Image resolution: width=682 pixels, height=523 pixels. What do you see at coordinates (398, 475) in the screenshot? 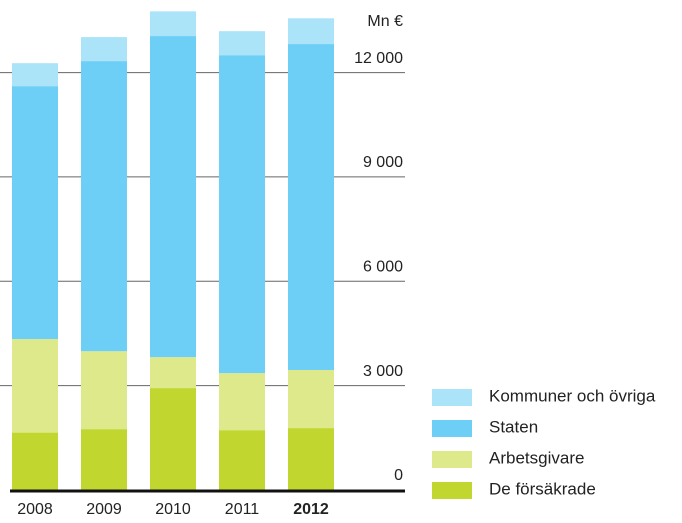
I see `y-tick-label: 0` at bounding box center [398, 475].